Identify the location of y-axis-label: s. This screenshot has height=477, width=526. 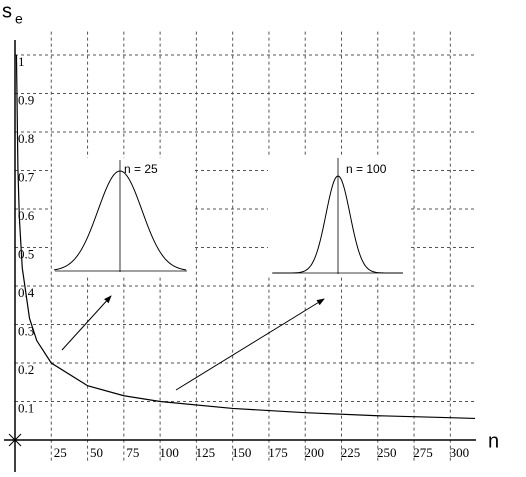
(7, 11).